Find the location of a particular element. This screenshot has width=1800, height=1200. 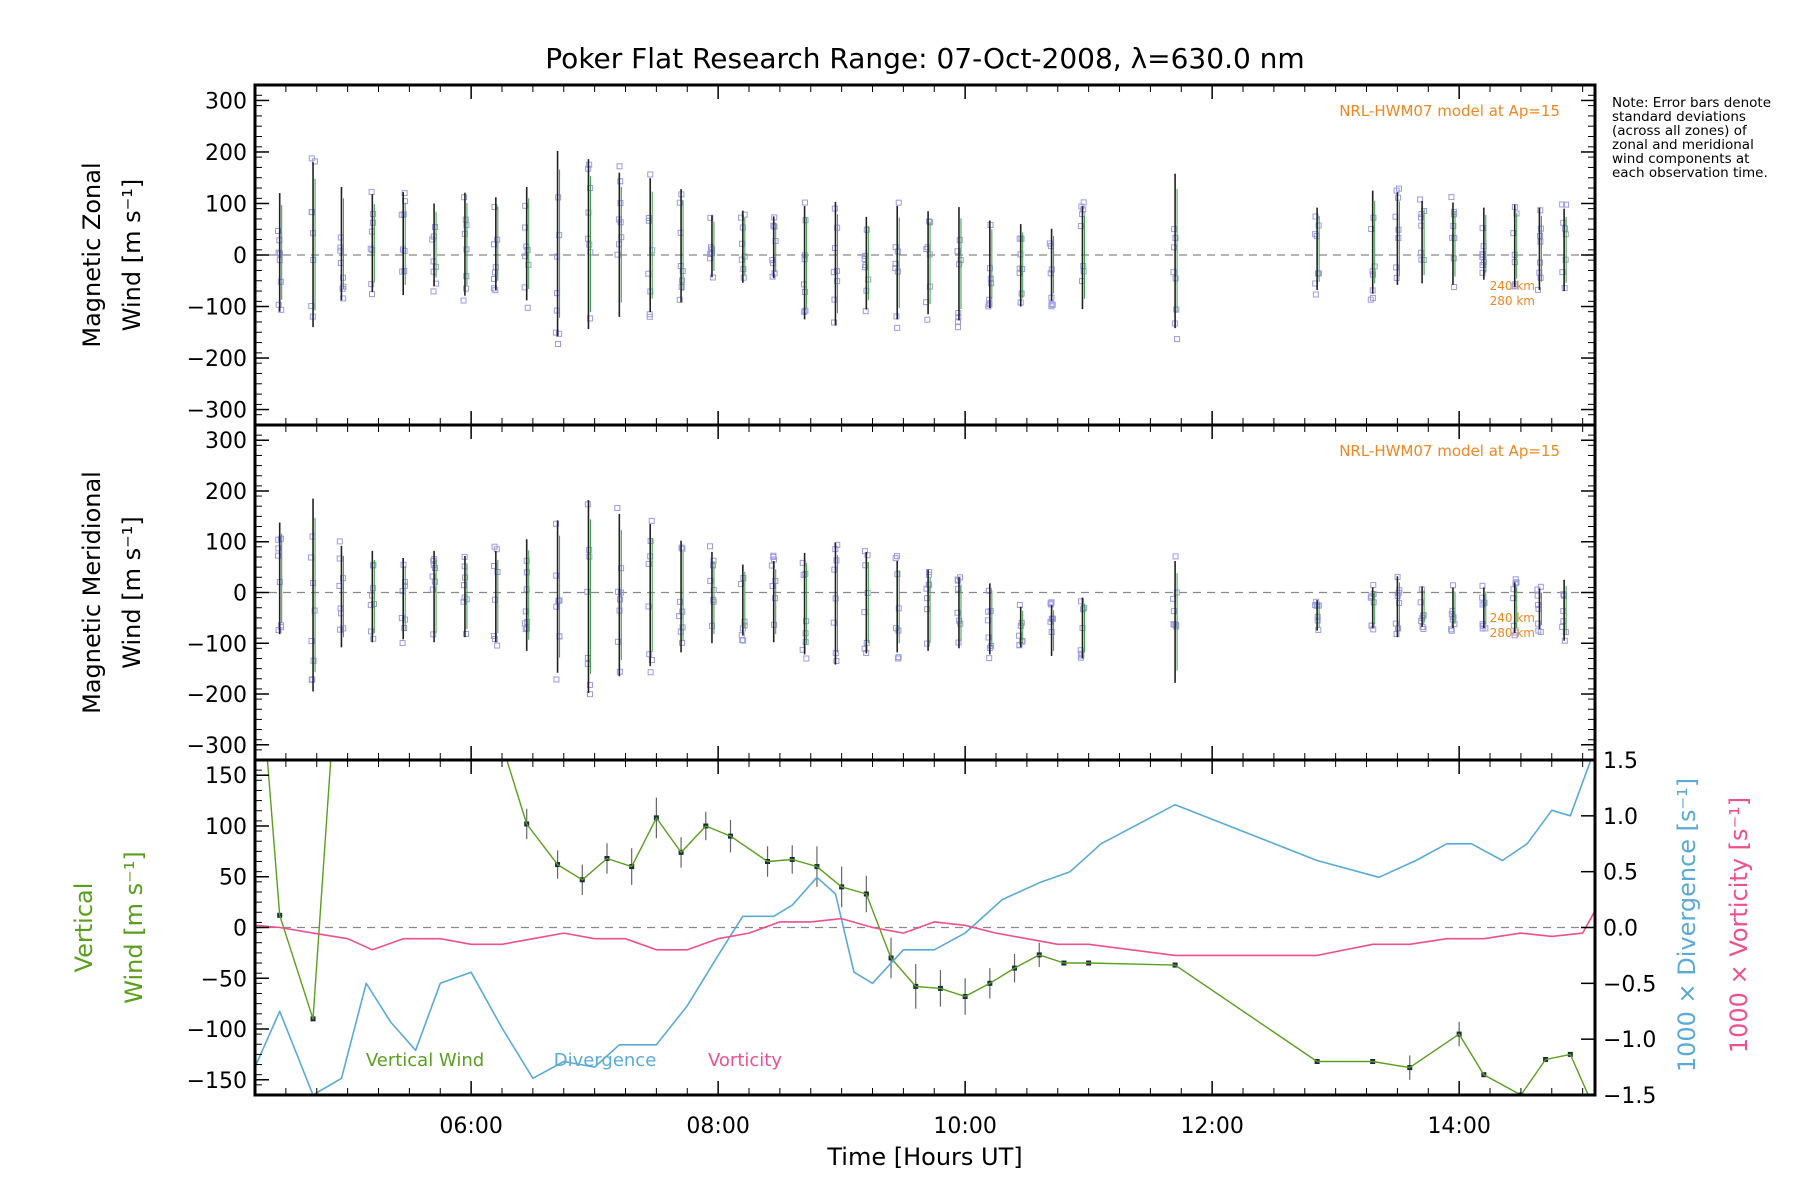

y-tick-label: 100 is located at coordinates (226, 543).